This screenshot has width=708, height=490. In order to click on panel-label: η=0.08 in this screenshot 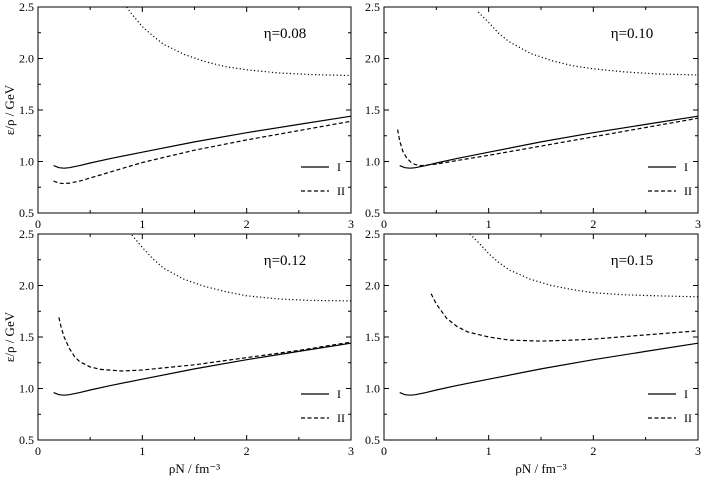, I will do `click(285, 34)`.